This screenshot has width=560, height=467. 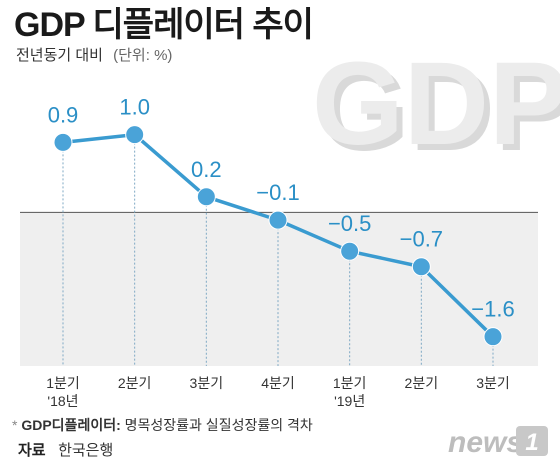 I want to click on logo-badge-number: 1, so click(x=531, y=442).